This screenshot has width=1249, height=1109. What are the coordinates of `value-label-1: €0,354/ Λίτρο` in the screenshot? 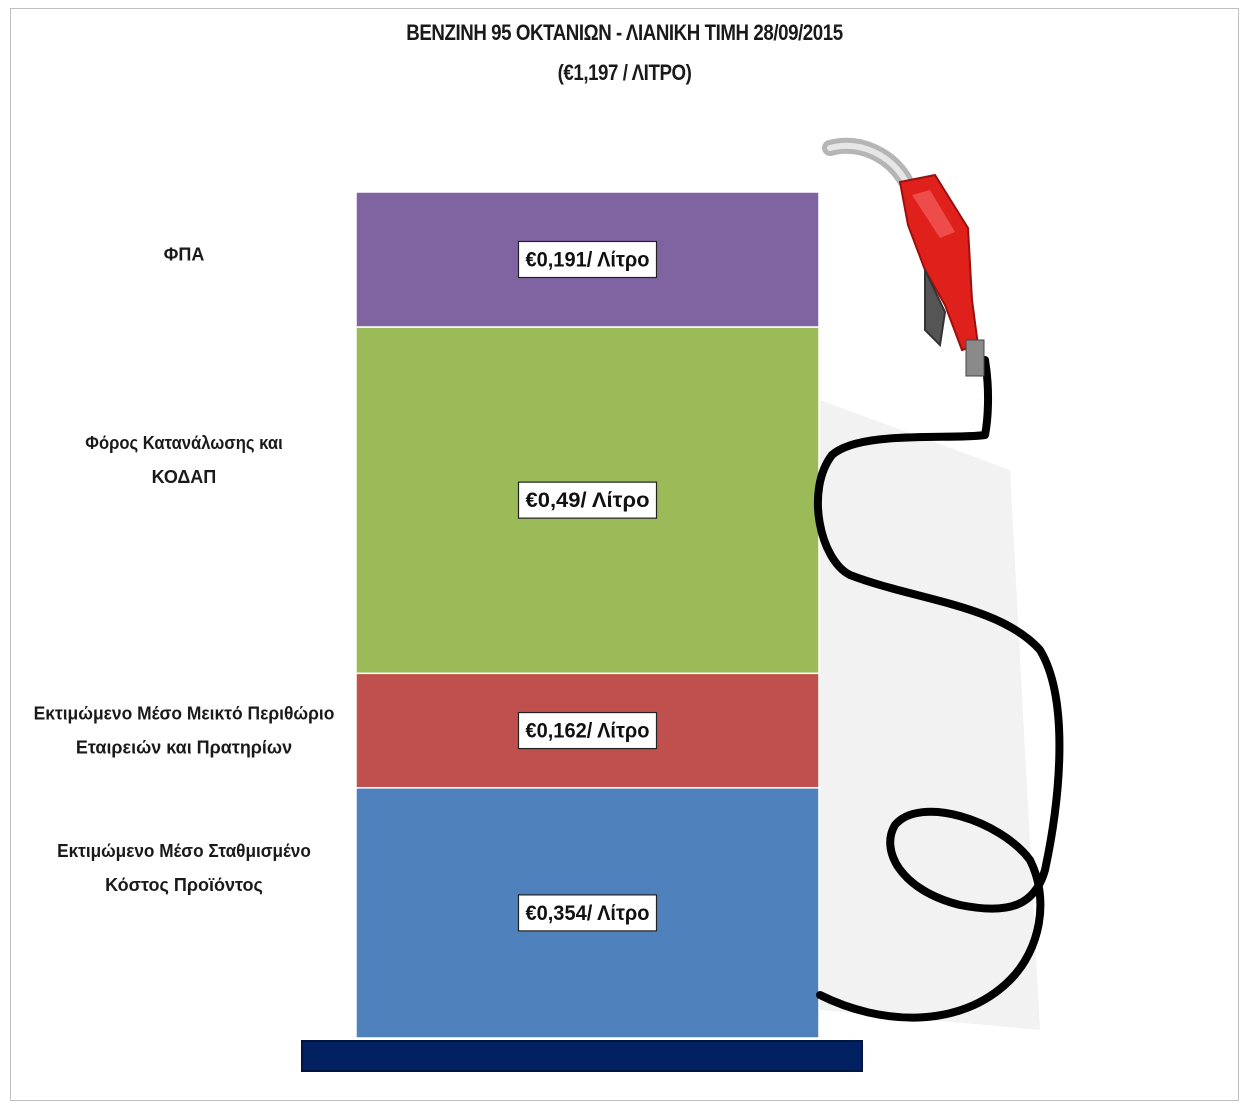 It's located at (588, 913).